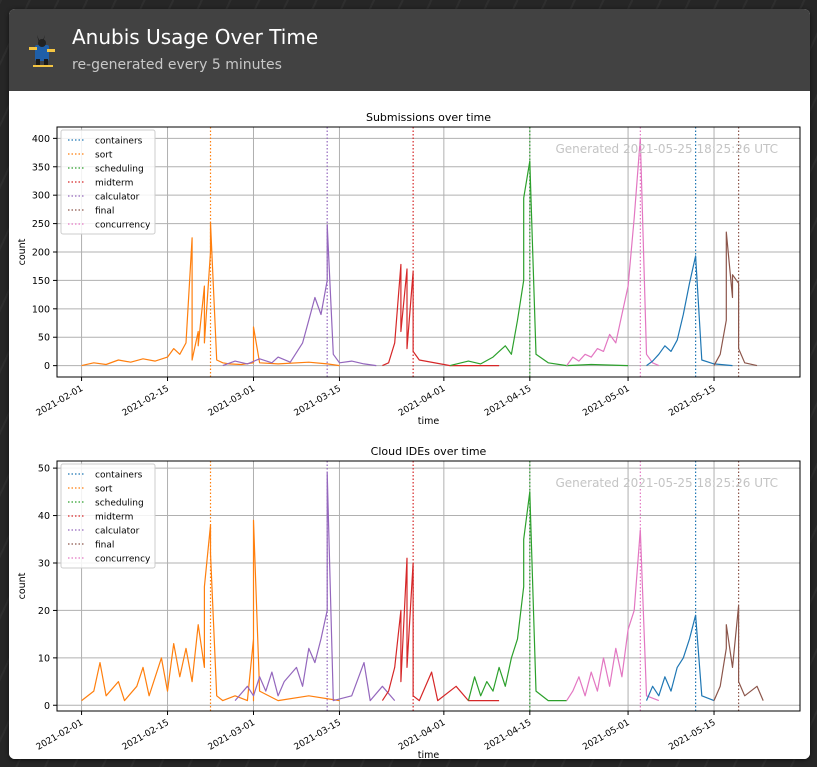  What do you see at coordinates (41, 196) in the screenshot?
I see `y-tick-label: 300` at bounding box center [41, 196].